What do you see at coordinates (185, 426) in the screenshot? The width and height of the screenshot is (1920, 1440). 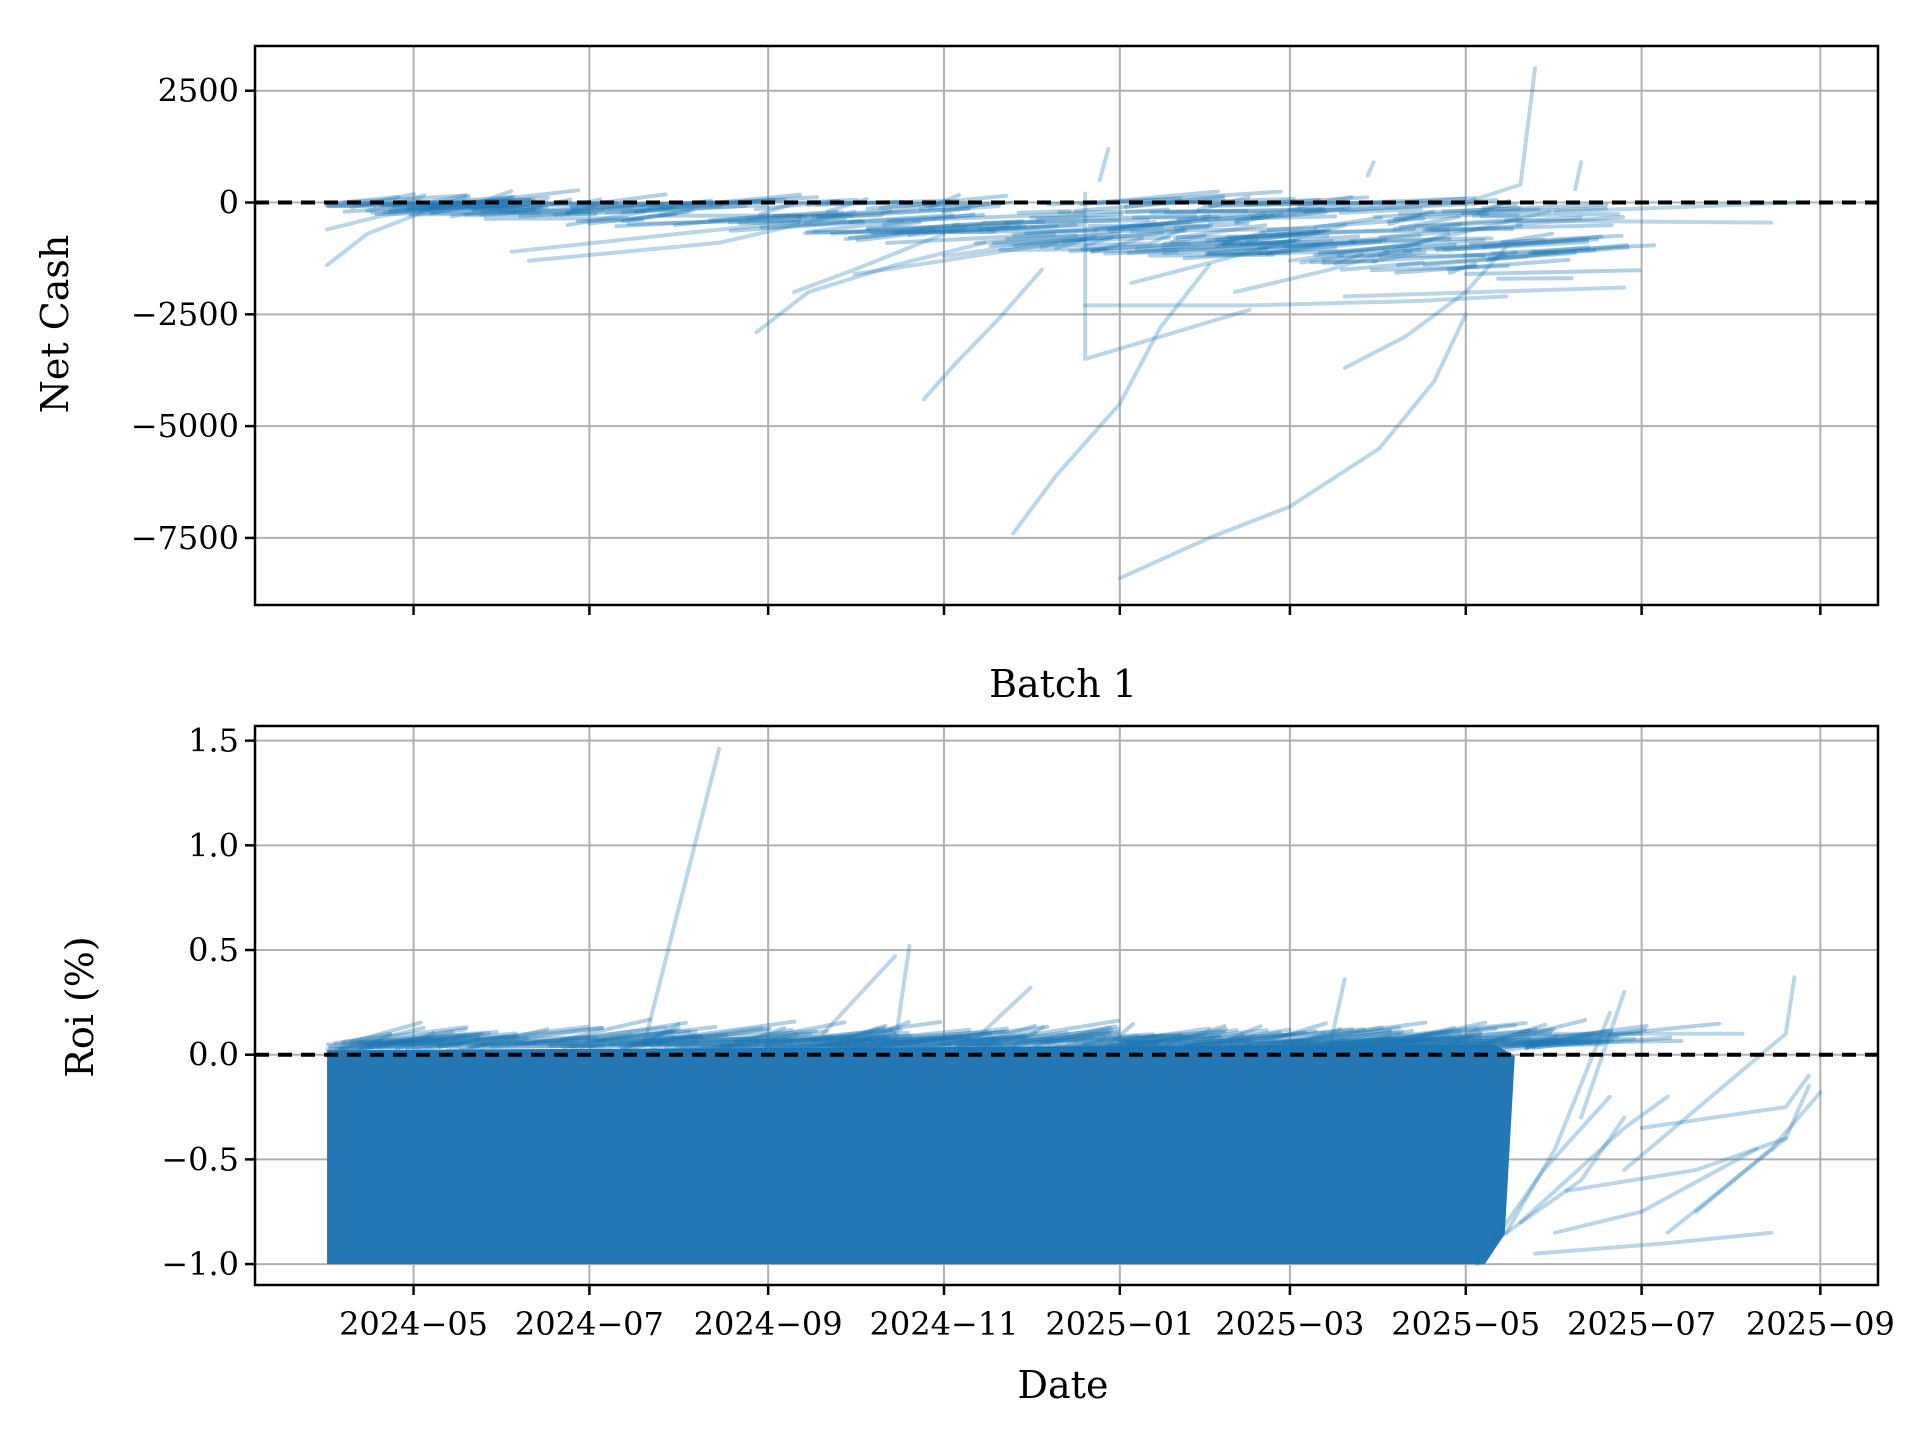 I see `y-tick-label: −5000` at bounding box center [185, 426].